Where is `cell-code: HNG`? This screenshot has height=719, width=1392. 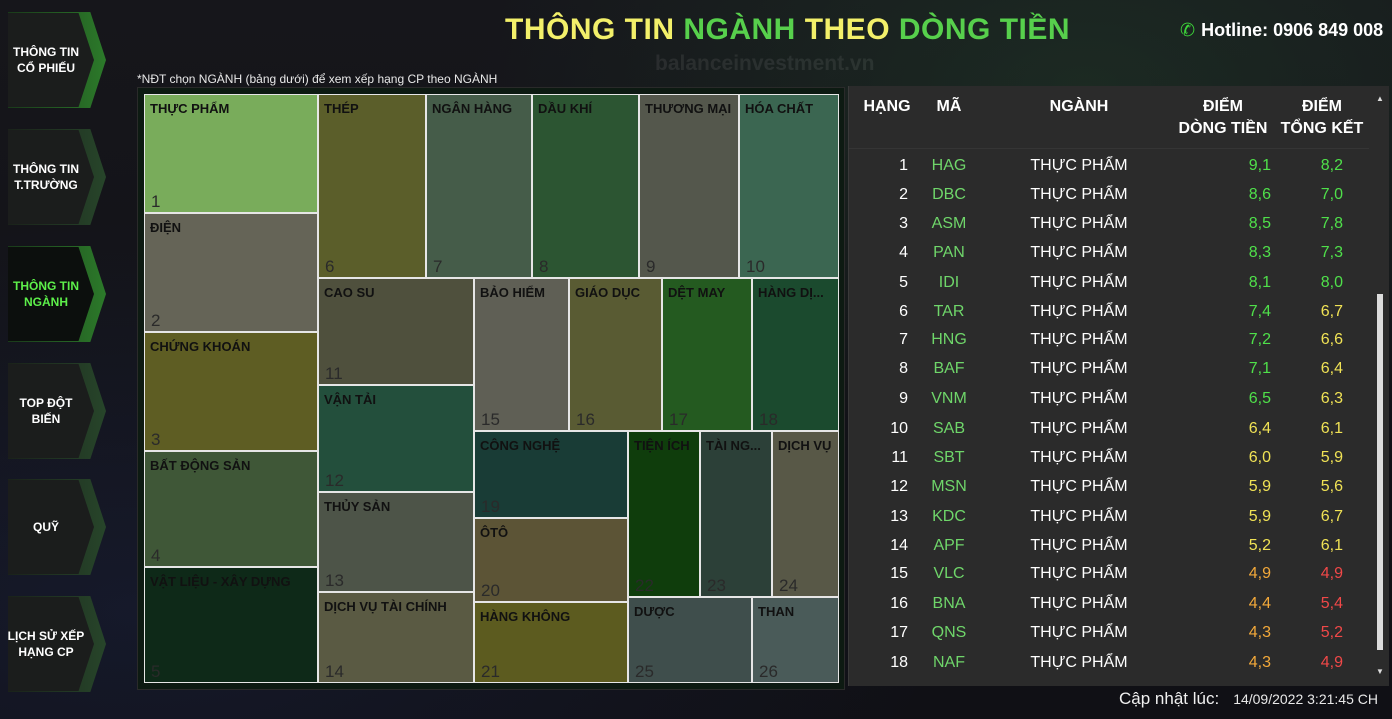
cell-code: HNG is located at coordinates (949, 339).